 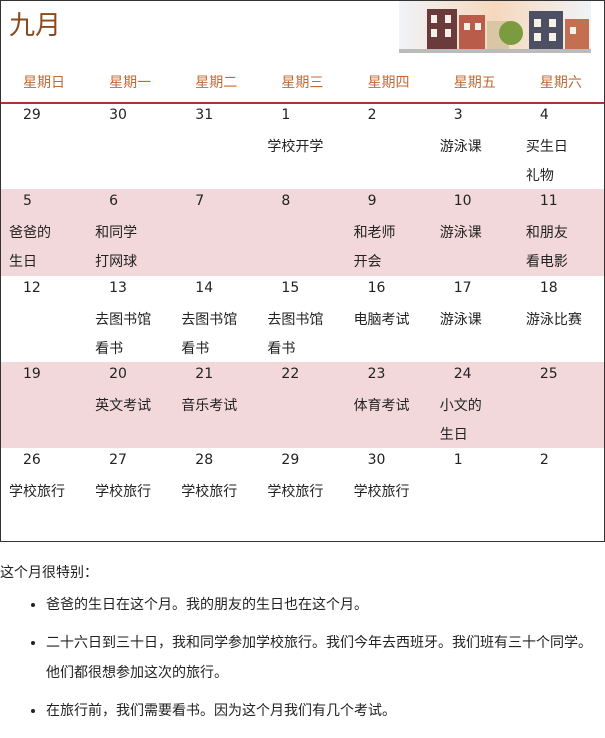 What do you see at coordinates (204, 288) in the screenshot?
I see `date: 14` at bounding box center [204, 288].